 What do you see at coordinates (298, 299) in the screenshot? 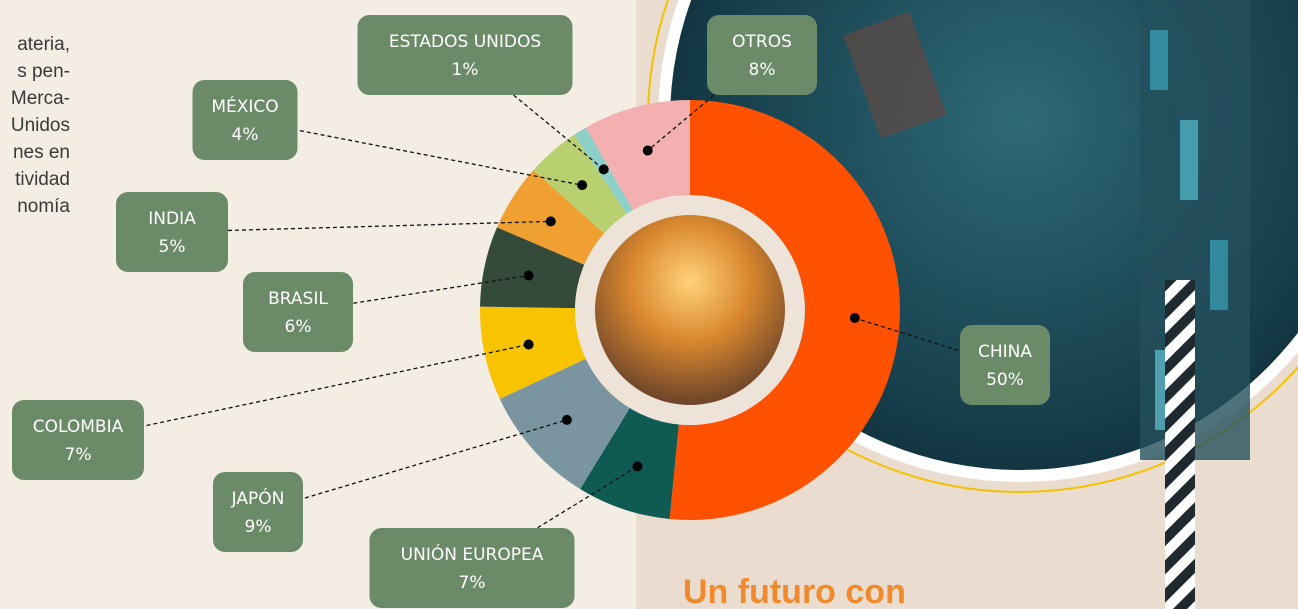
I see `category-label: BRASIL` at bounding box center [298, 299].